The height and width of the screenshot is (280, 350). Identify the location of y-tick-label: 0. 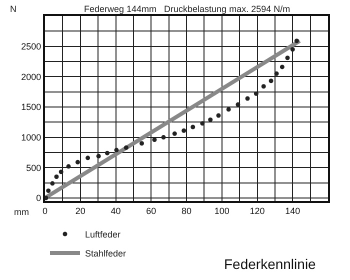
(39, 198).